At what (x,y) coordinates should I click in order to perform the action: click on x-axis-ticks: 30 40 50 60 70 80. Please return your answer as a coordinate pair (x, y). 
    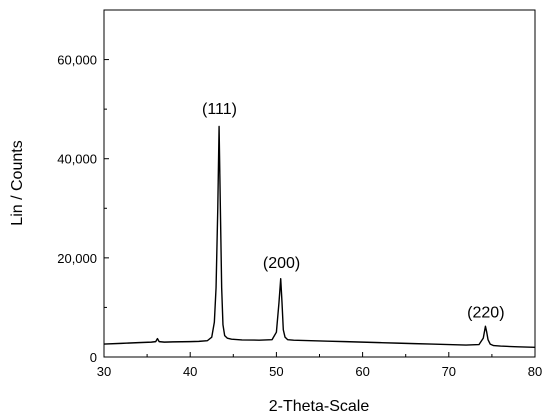
    Looking at the image, I should click on (319, 365).